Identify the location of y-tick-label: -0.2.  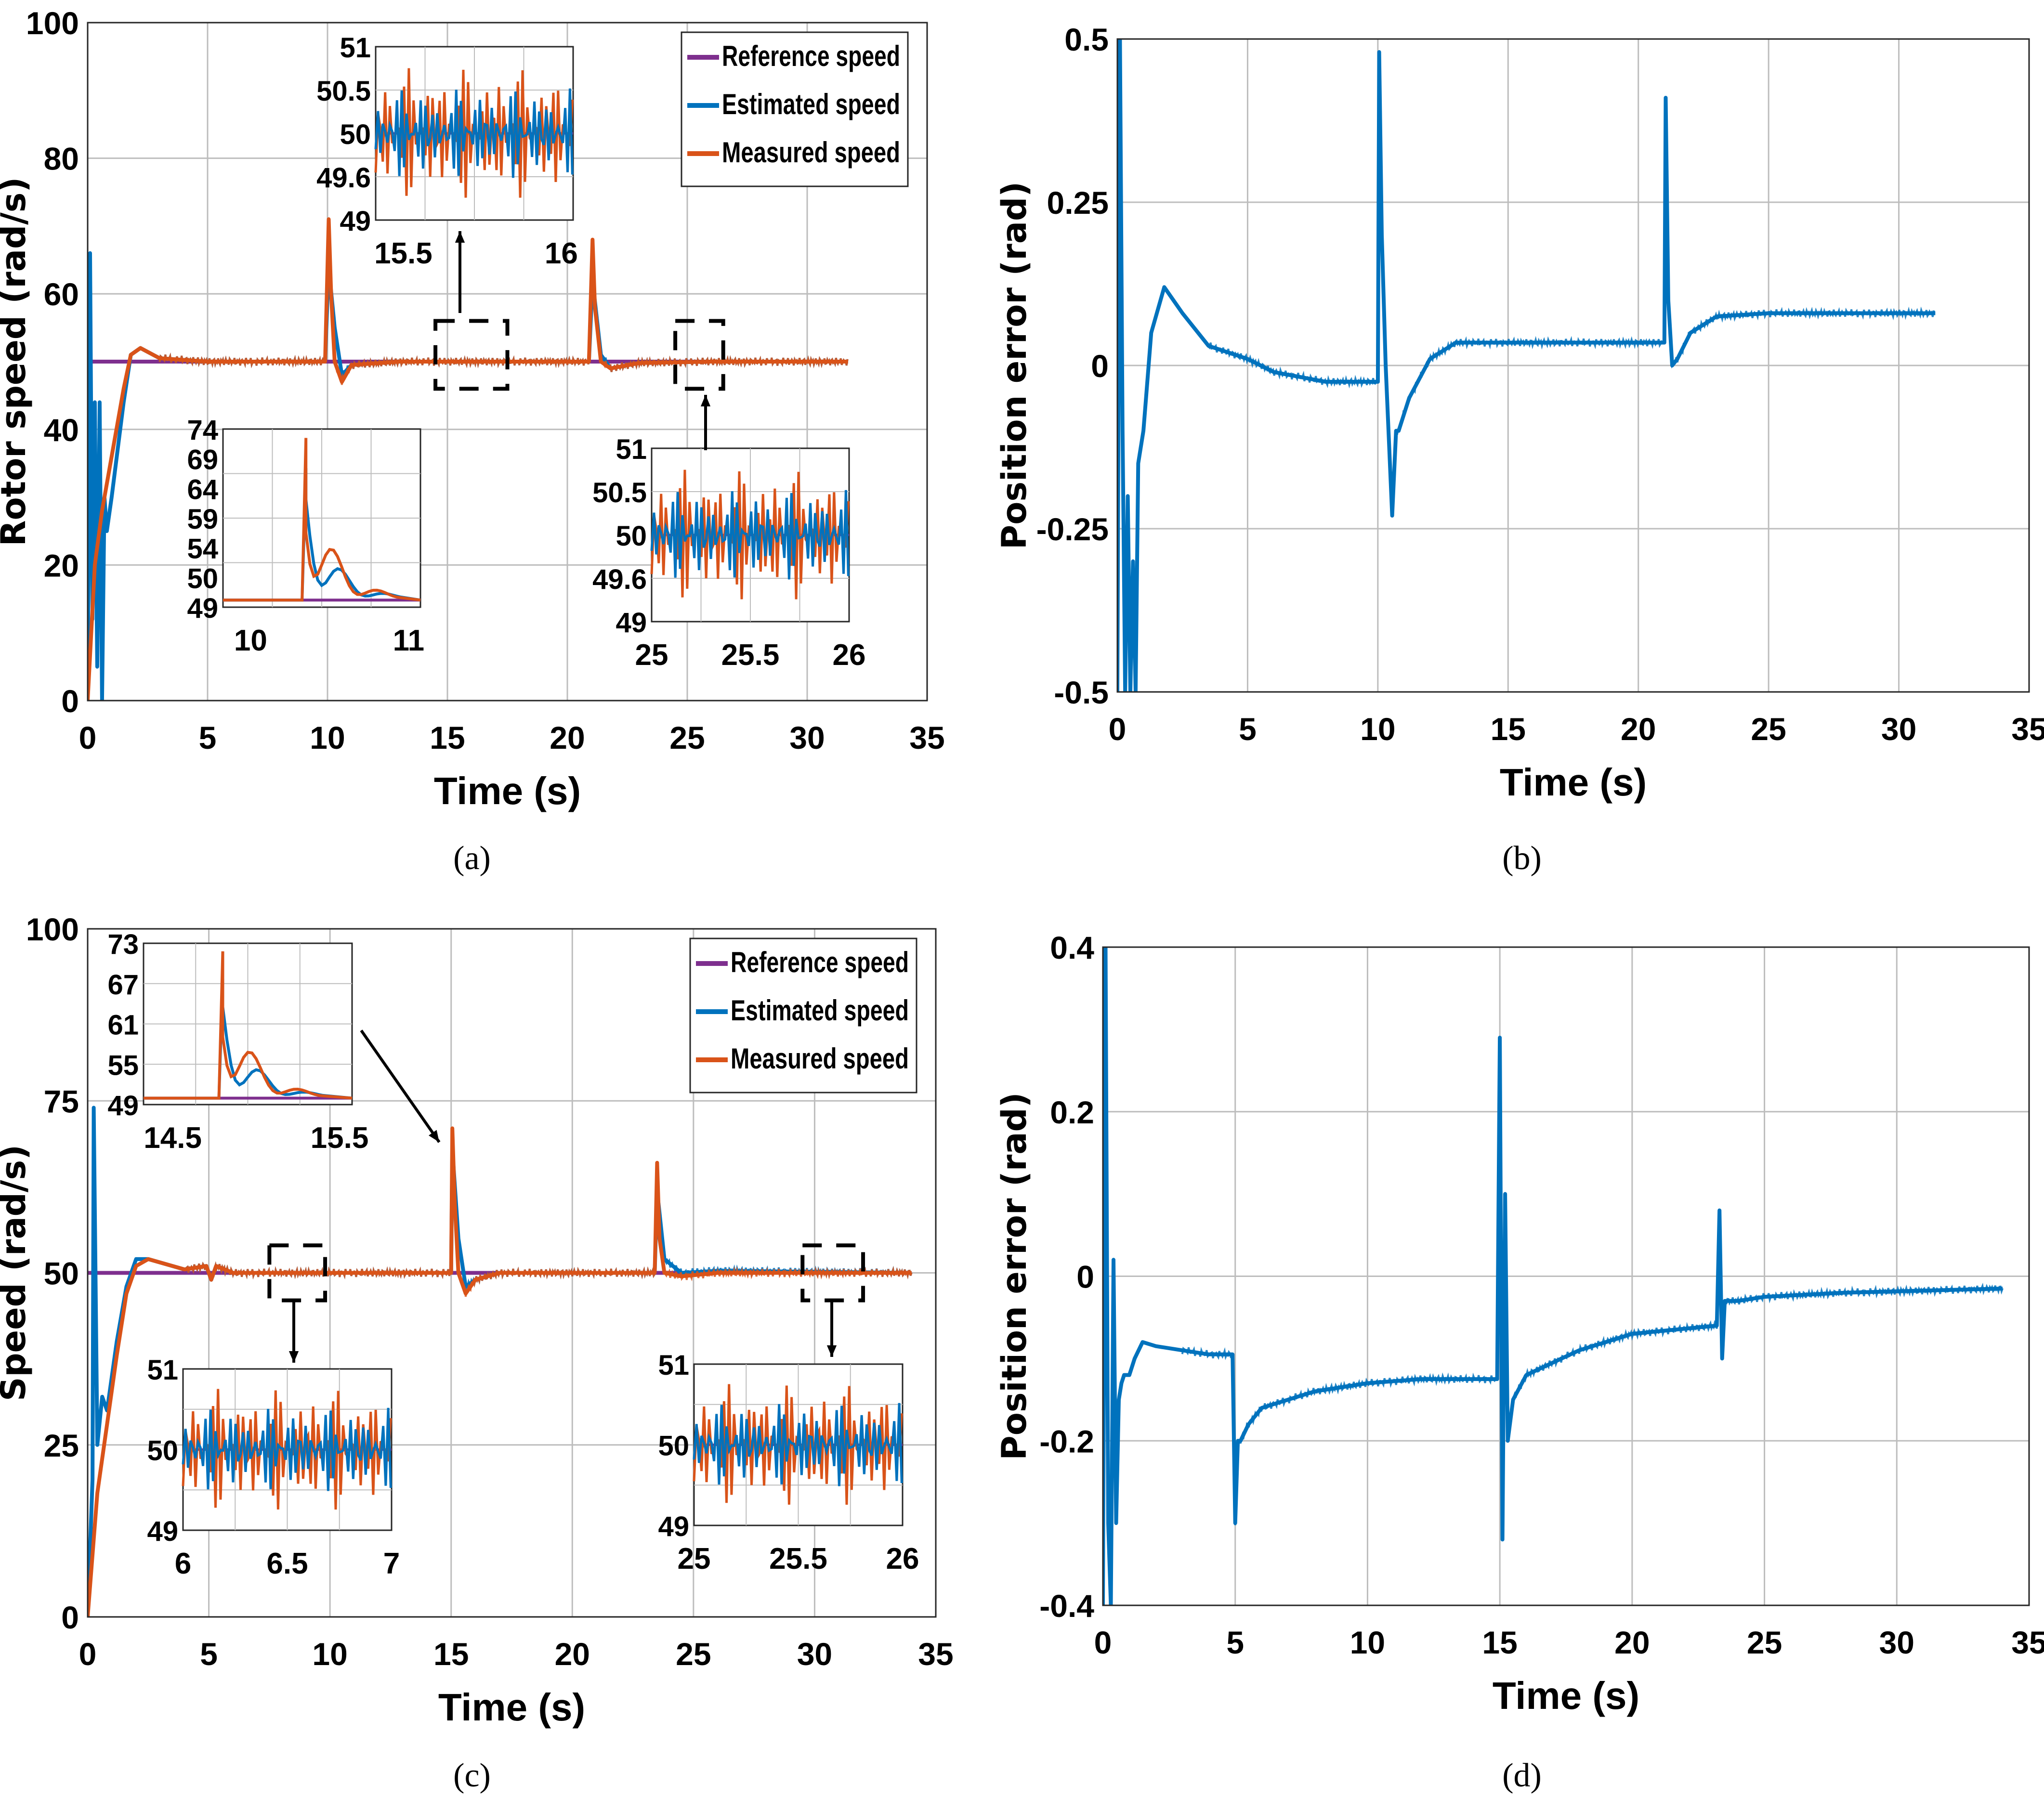
(1066, 1441).